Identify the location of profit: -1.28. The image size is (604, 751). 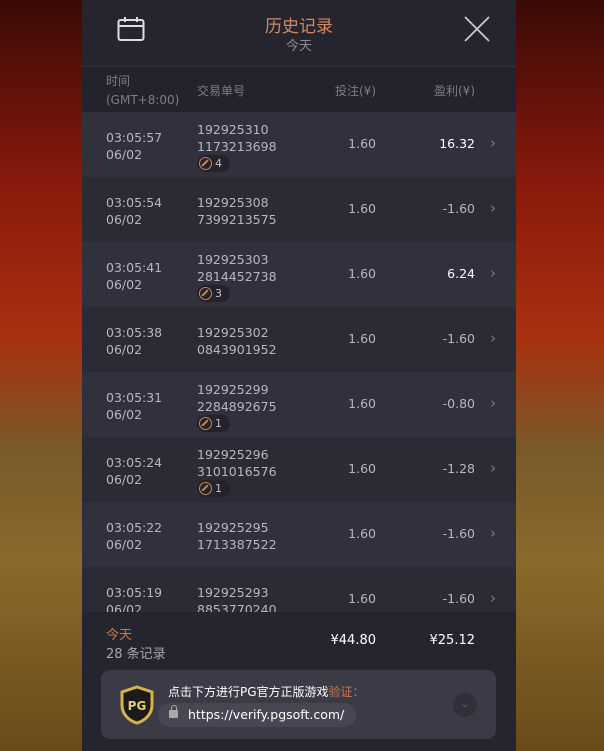
(458, 468).